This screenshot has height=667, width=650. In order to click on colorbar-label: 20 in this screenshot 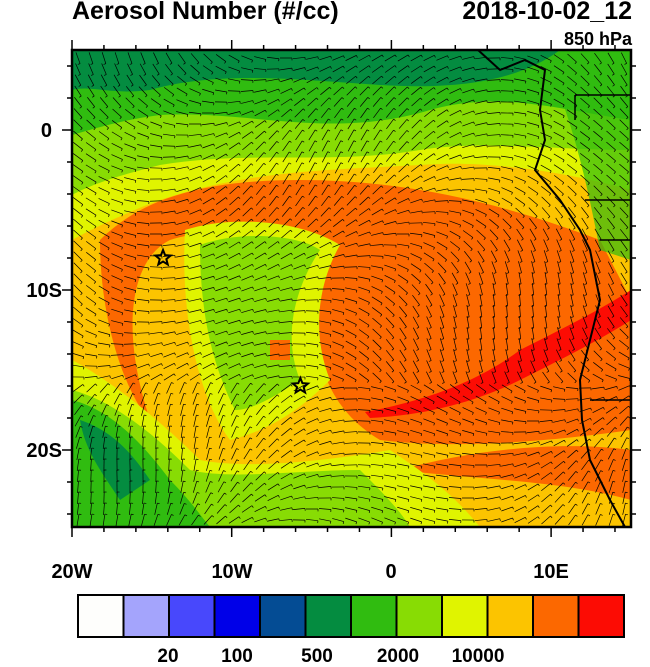, I will do `click(167, 656)`.